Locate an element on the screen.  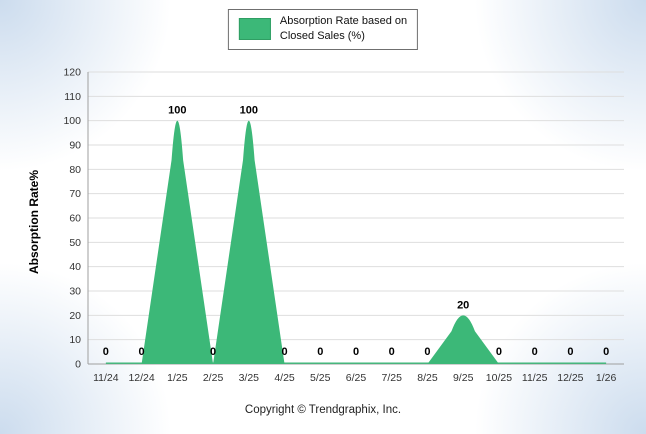
svg-text: 110 is located at coordinates (72, 97).